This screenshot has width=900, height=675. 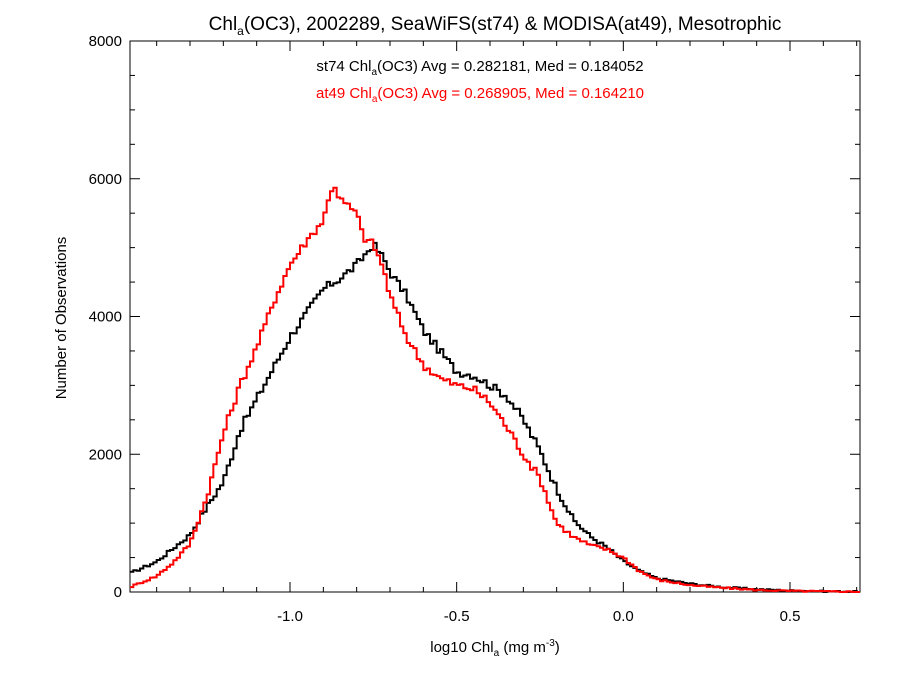 I want to click on x-tick-label: 0.0, so click(x=623, y=616).